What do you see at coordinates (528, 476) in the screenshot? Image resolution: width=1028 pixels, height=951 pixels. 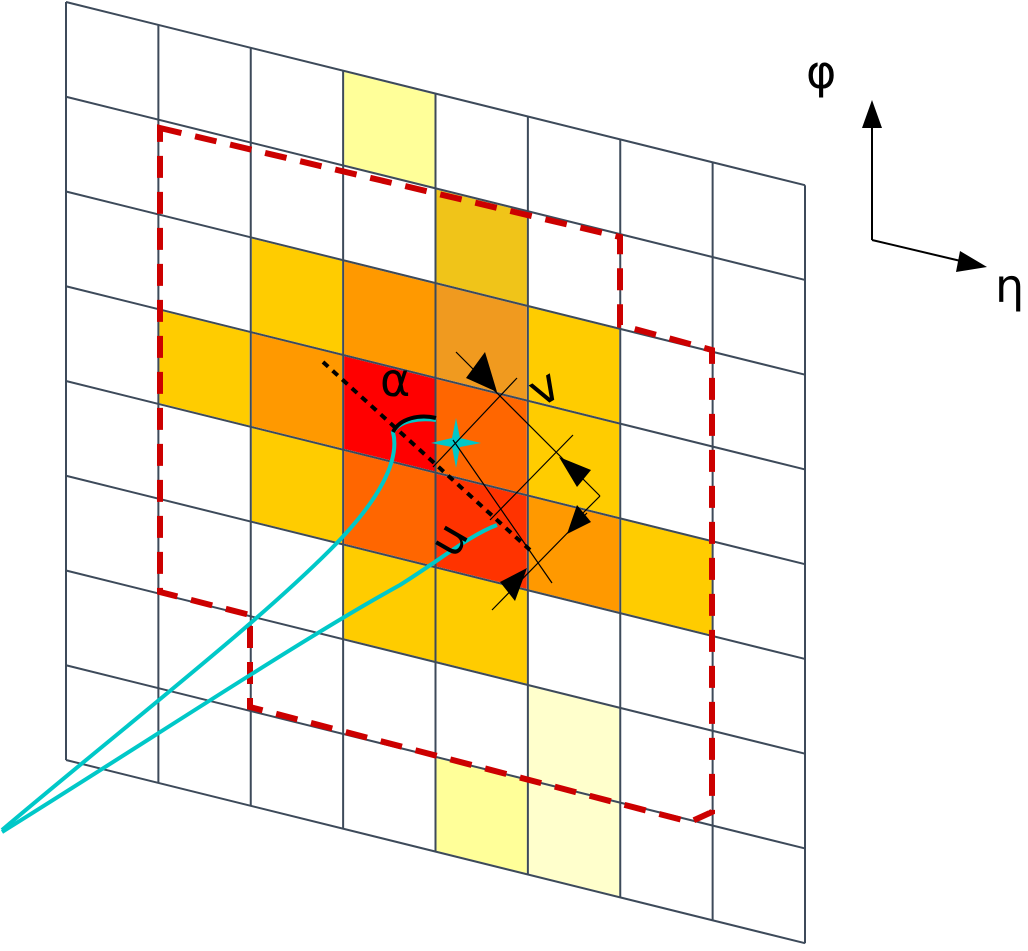 I see `dimension-arrows` at bounding box center [528, 476].